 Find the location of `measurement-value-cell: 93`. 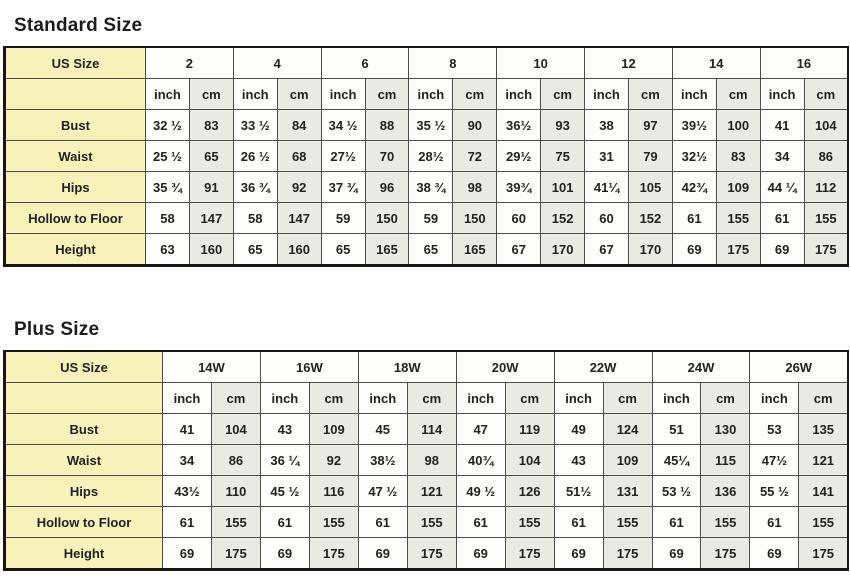

measurement-value-cell: 93 is located at coordinates (563, 125).